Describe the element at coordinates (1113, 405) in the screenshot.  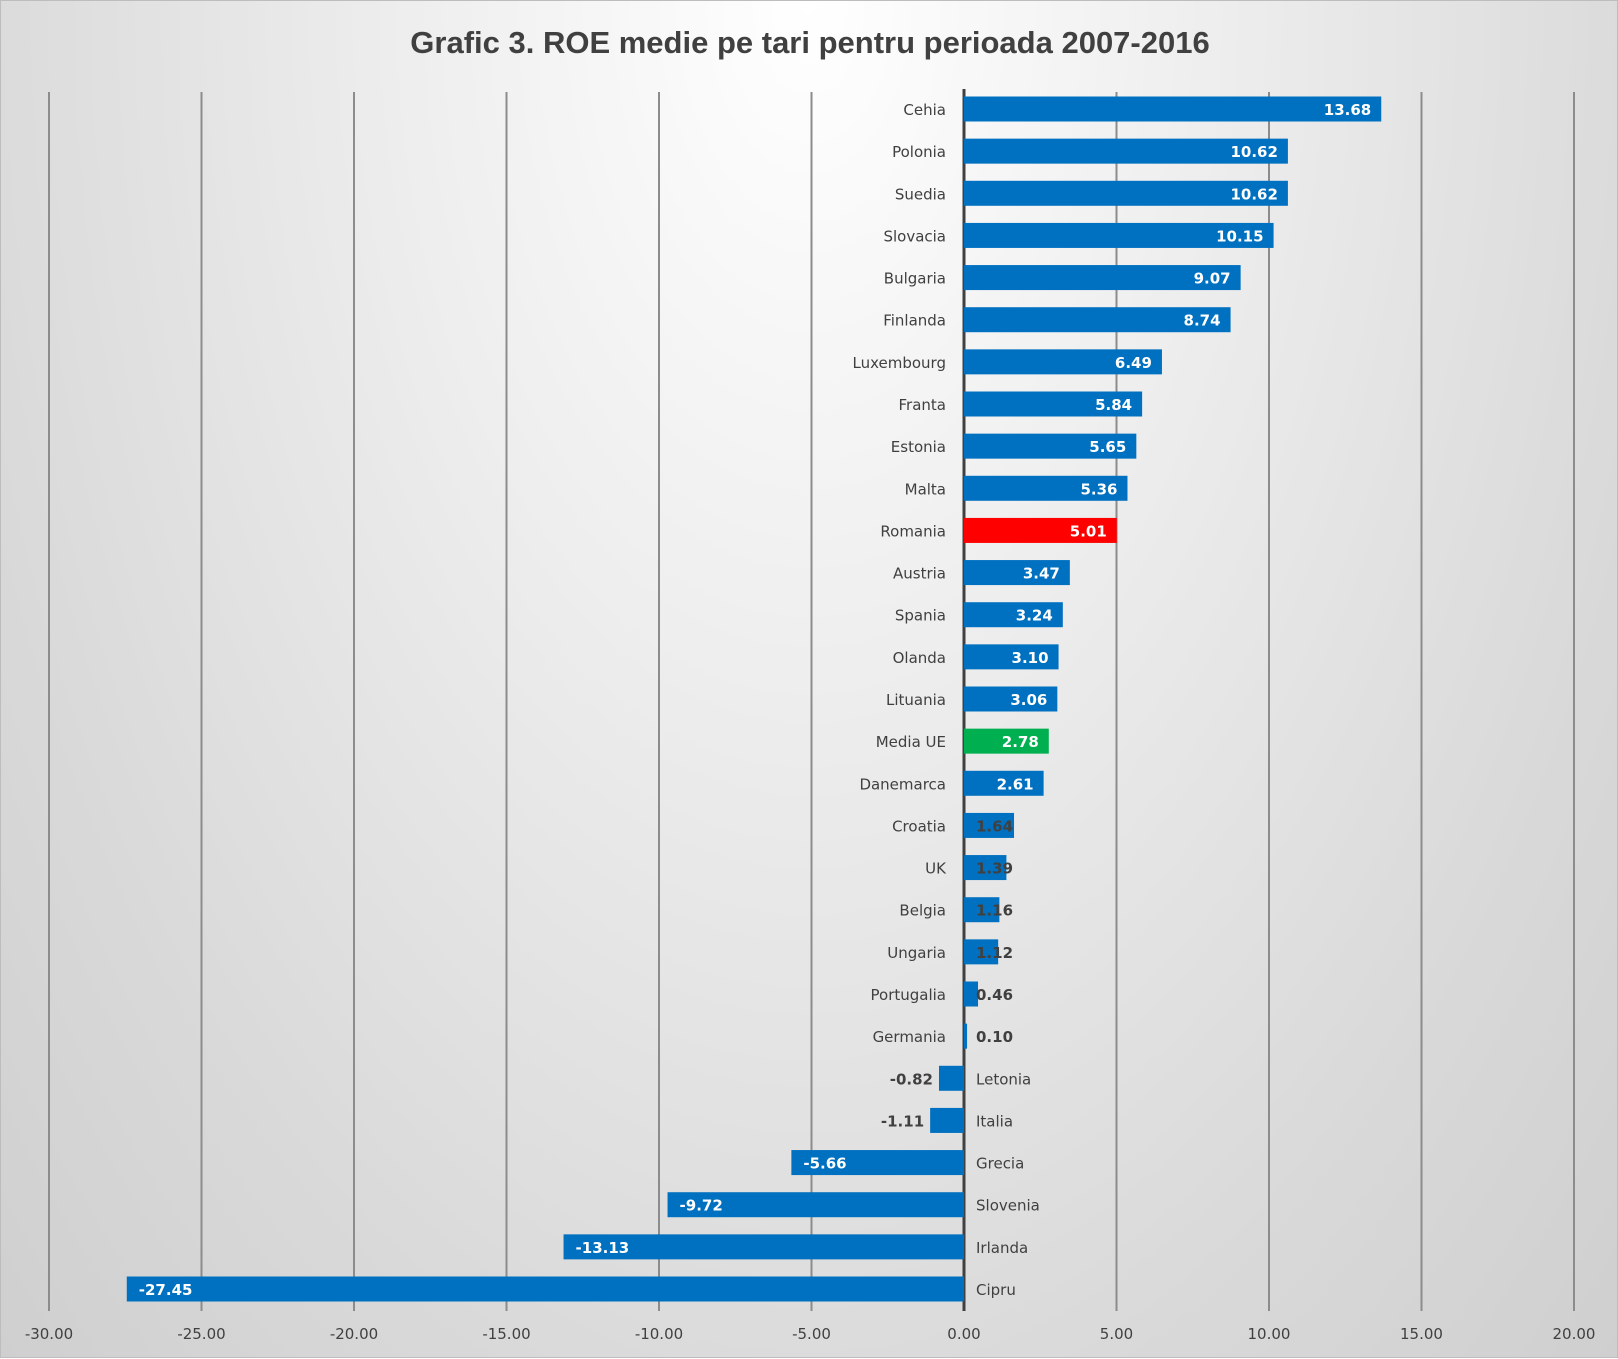
I see `data-label: 5.84` at that location.